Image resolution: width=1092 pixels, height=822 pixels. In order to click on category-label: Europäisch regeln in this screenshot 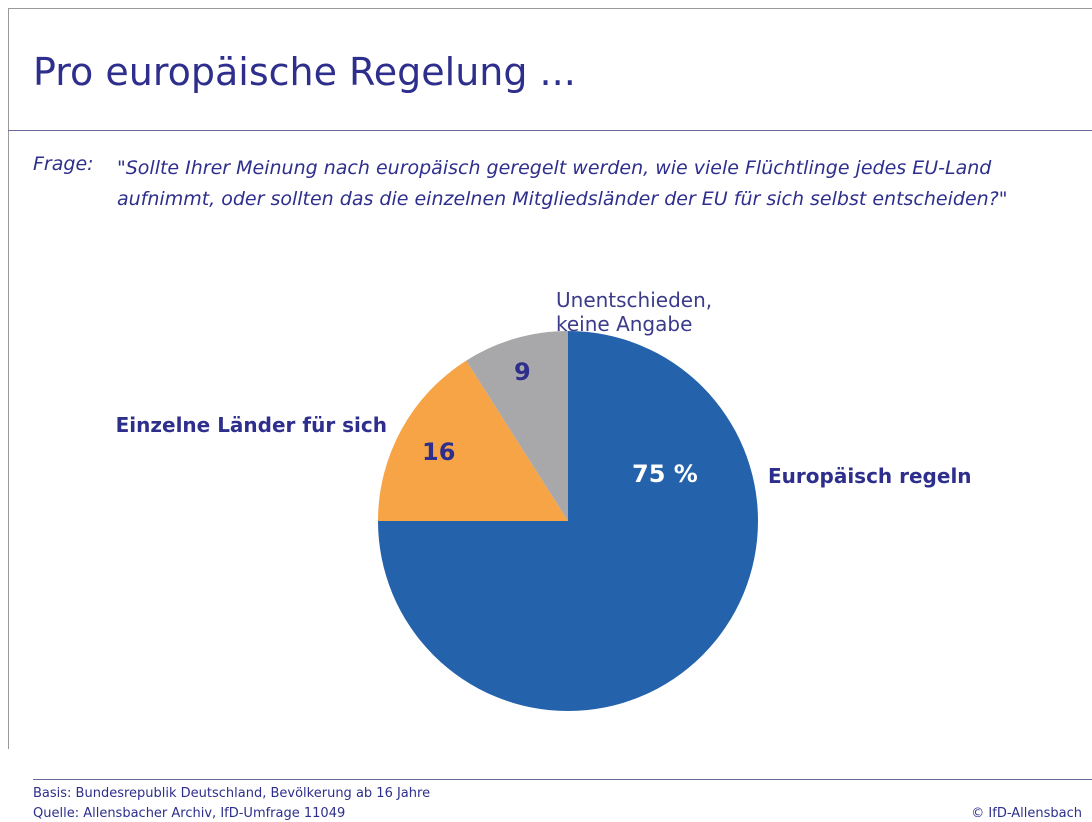, I will do `click(870, 476)`.